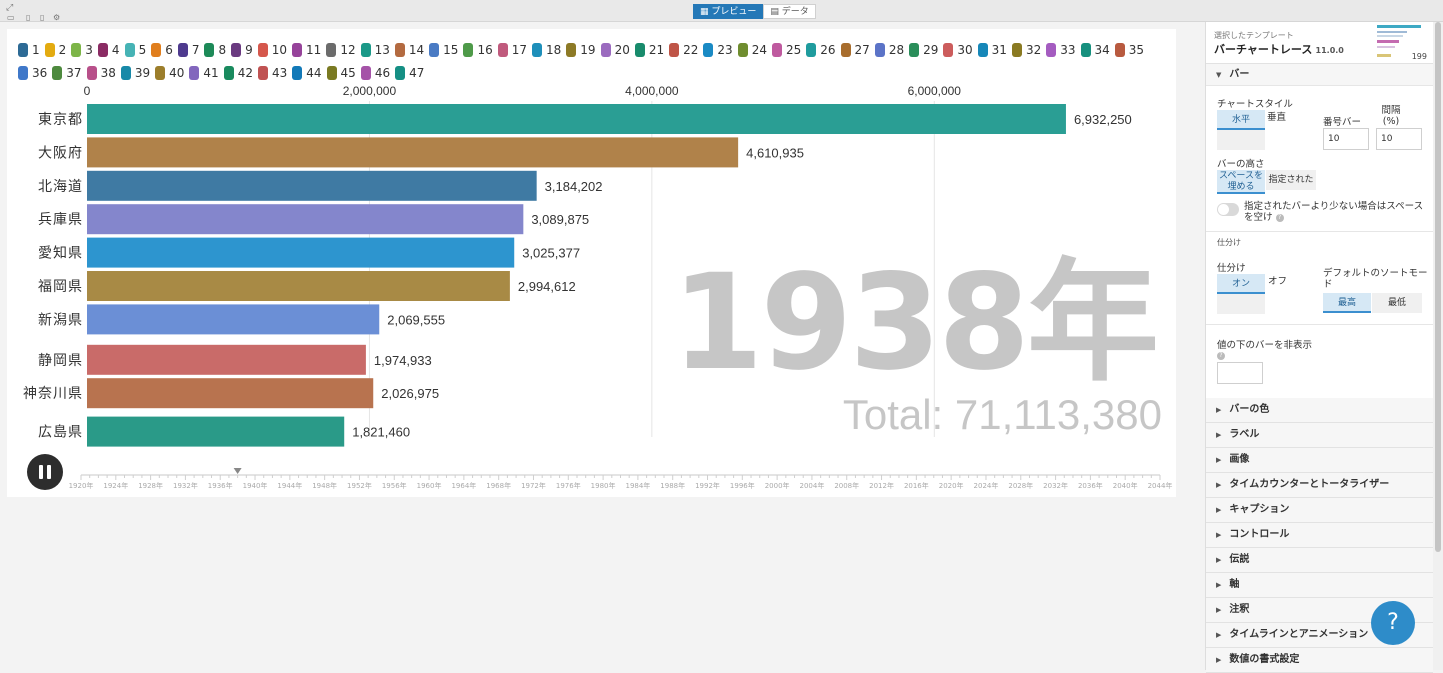 This screenshot has height=673, width=1443. What do you see at coordinates (1249, 409) in the screenshot?
I see `section-label: バーの色` at bounding box center [1249, 409].